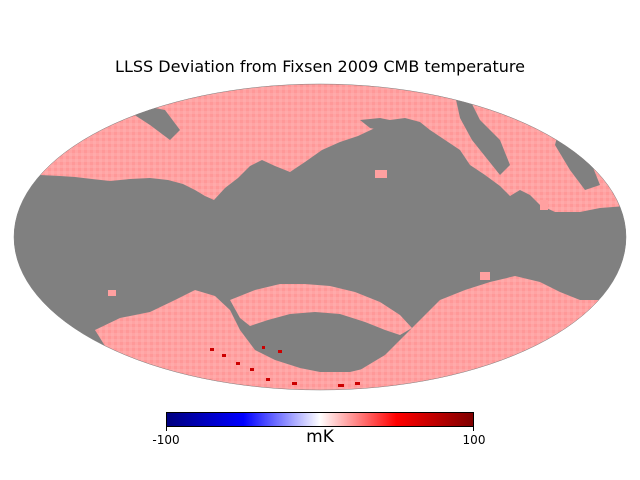 The width and height of the screenshot is (640, 480). Describe the element at coordinates (320, 419) in the screenshot. I see `colorbar` at that location.